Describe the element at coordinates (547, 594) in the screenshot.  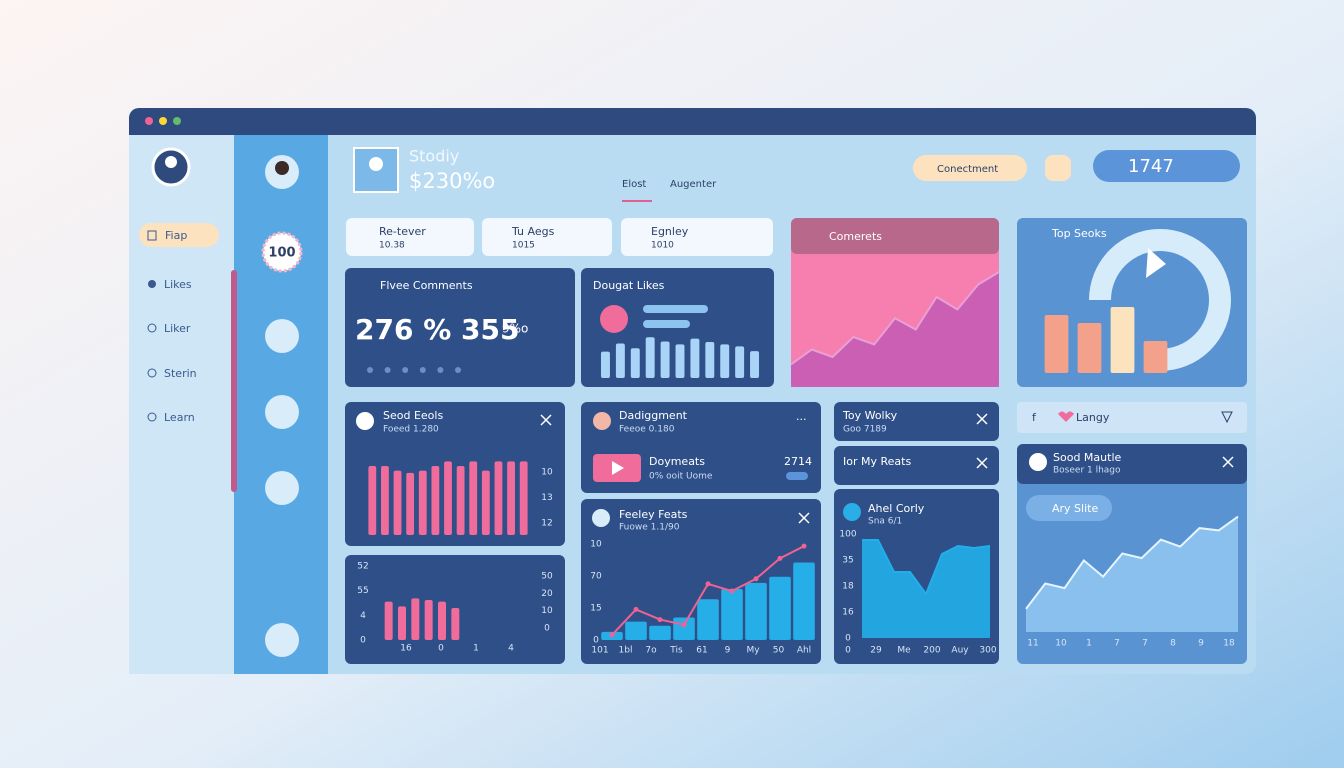
I see `y-axis-label: 20` at that location.